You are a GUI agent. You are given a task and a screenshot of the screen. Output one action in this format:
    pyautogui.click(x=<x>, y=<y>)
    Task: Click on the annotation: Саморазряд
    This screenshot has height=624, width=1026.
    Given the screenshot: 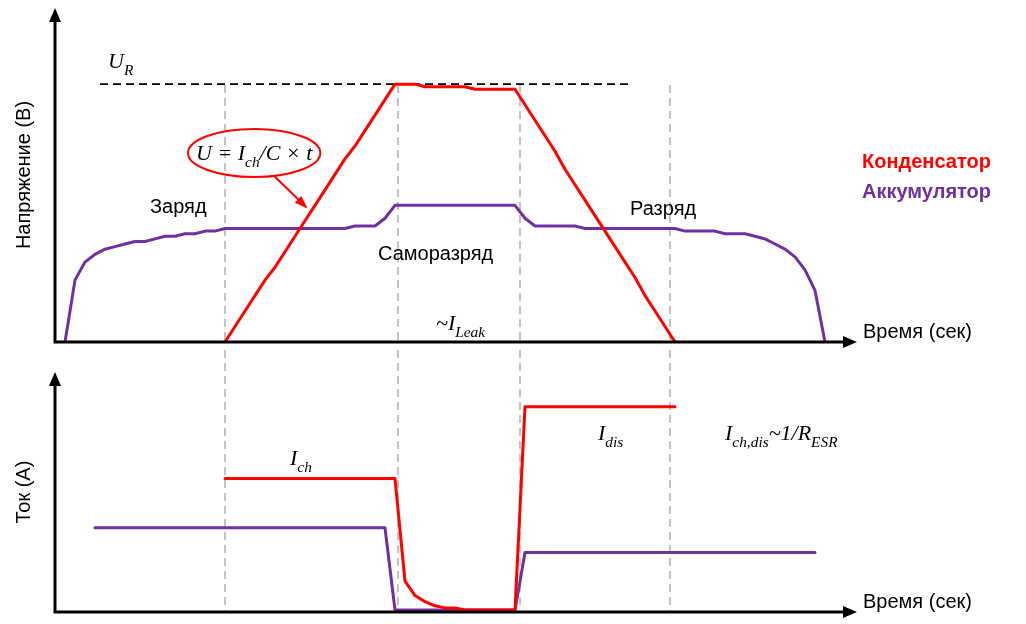 What is the action you would take?
    pyautogui.click(x=436, y=253)
    